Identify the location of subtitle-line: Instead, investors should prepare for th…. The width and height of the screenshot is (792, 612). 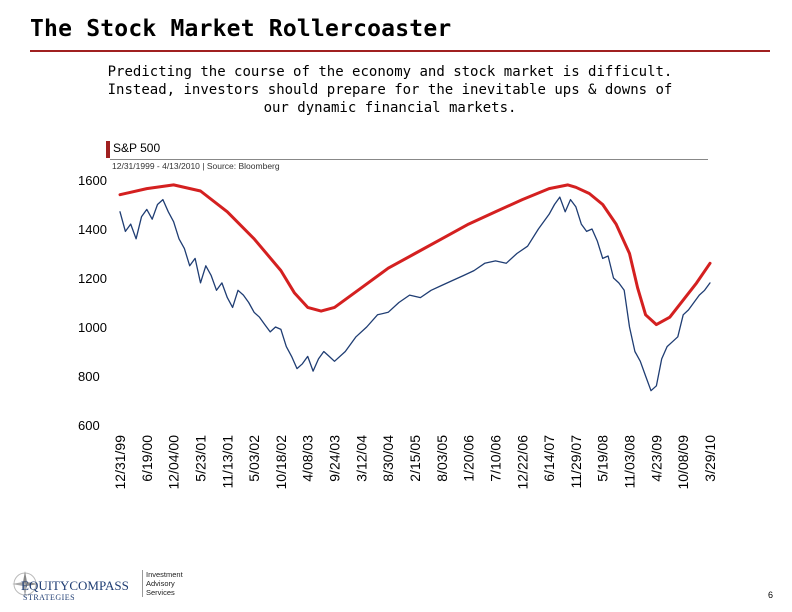
(390, 90).